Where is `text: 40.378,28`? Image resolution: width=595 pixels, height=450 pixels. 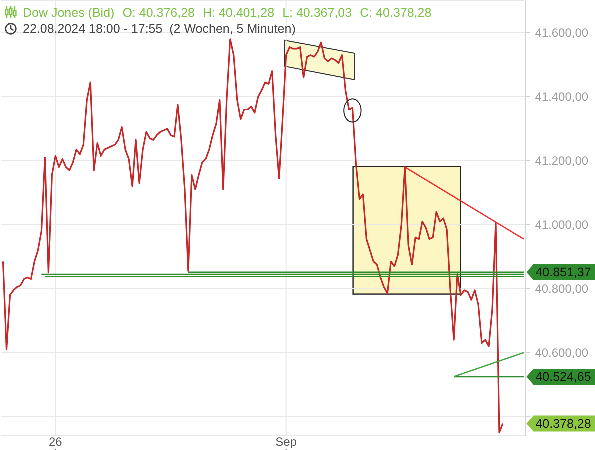
text: 40.378,28 is located at coordinates (564, 423).